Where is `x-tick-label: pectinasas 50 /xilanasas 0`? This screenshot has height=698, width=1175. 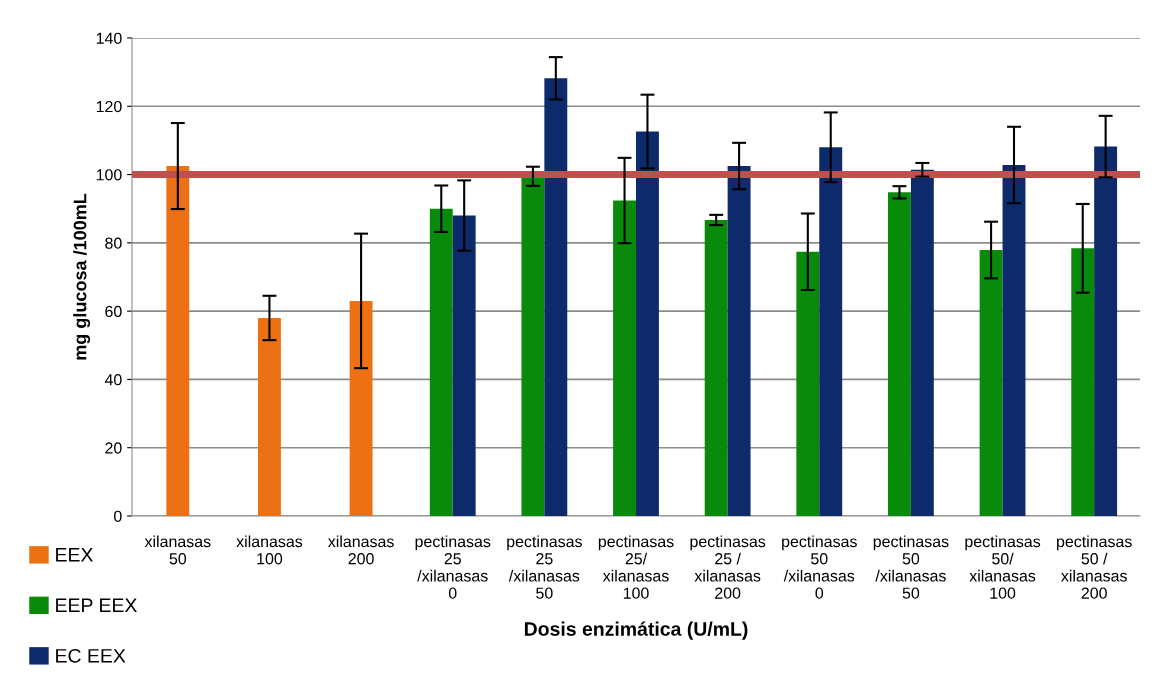 x-tick-label: pectinasas 50 /xilanasas 0 is located at coordinates (819, 567).